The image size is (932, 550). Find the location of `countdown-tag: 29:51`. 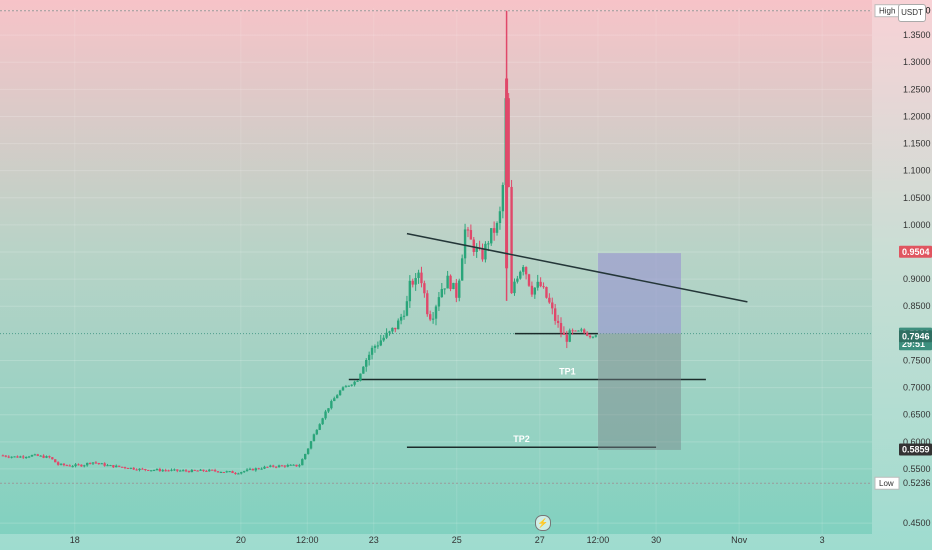

countdown-tag: 29:51 is located at coordinates (913, 344).